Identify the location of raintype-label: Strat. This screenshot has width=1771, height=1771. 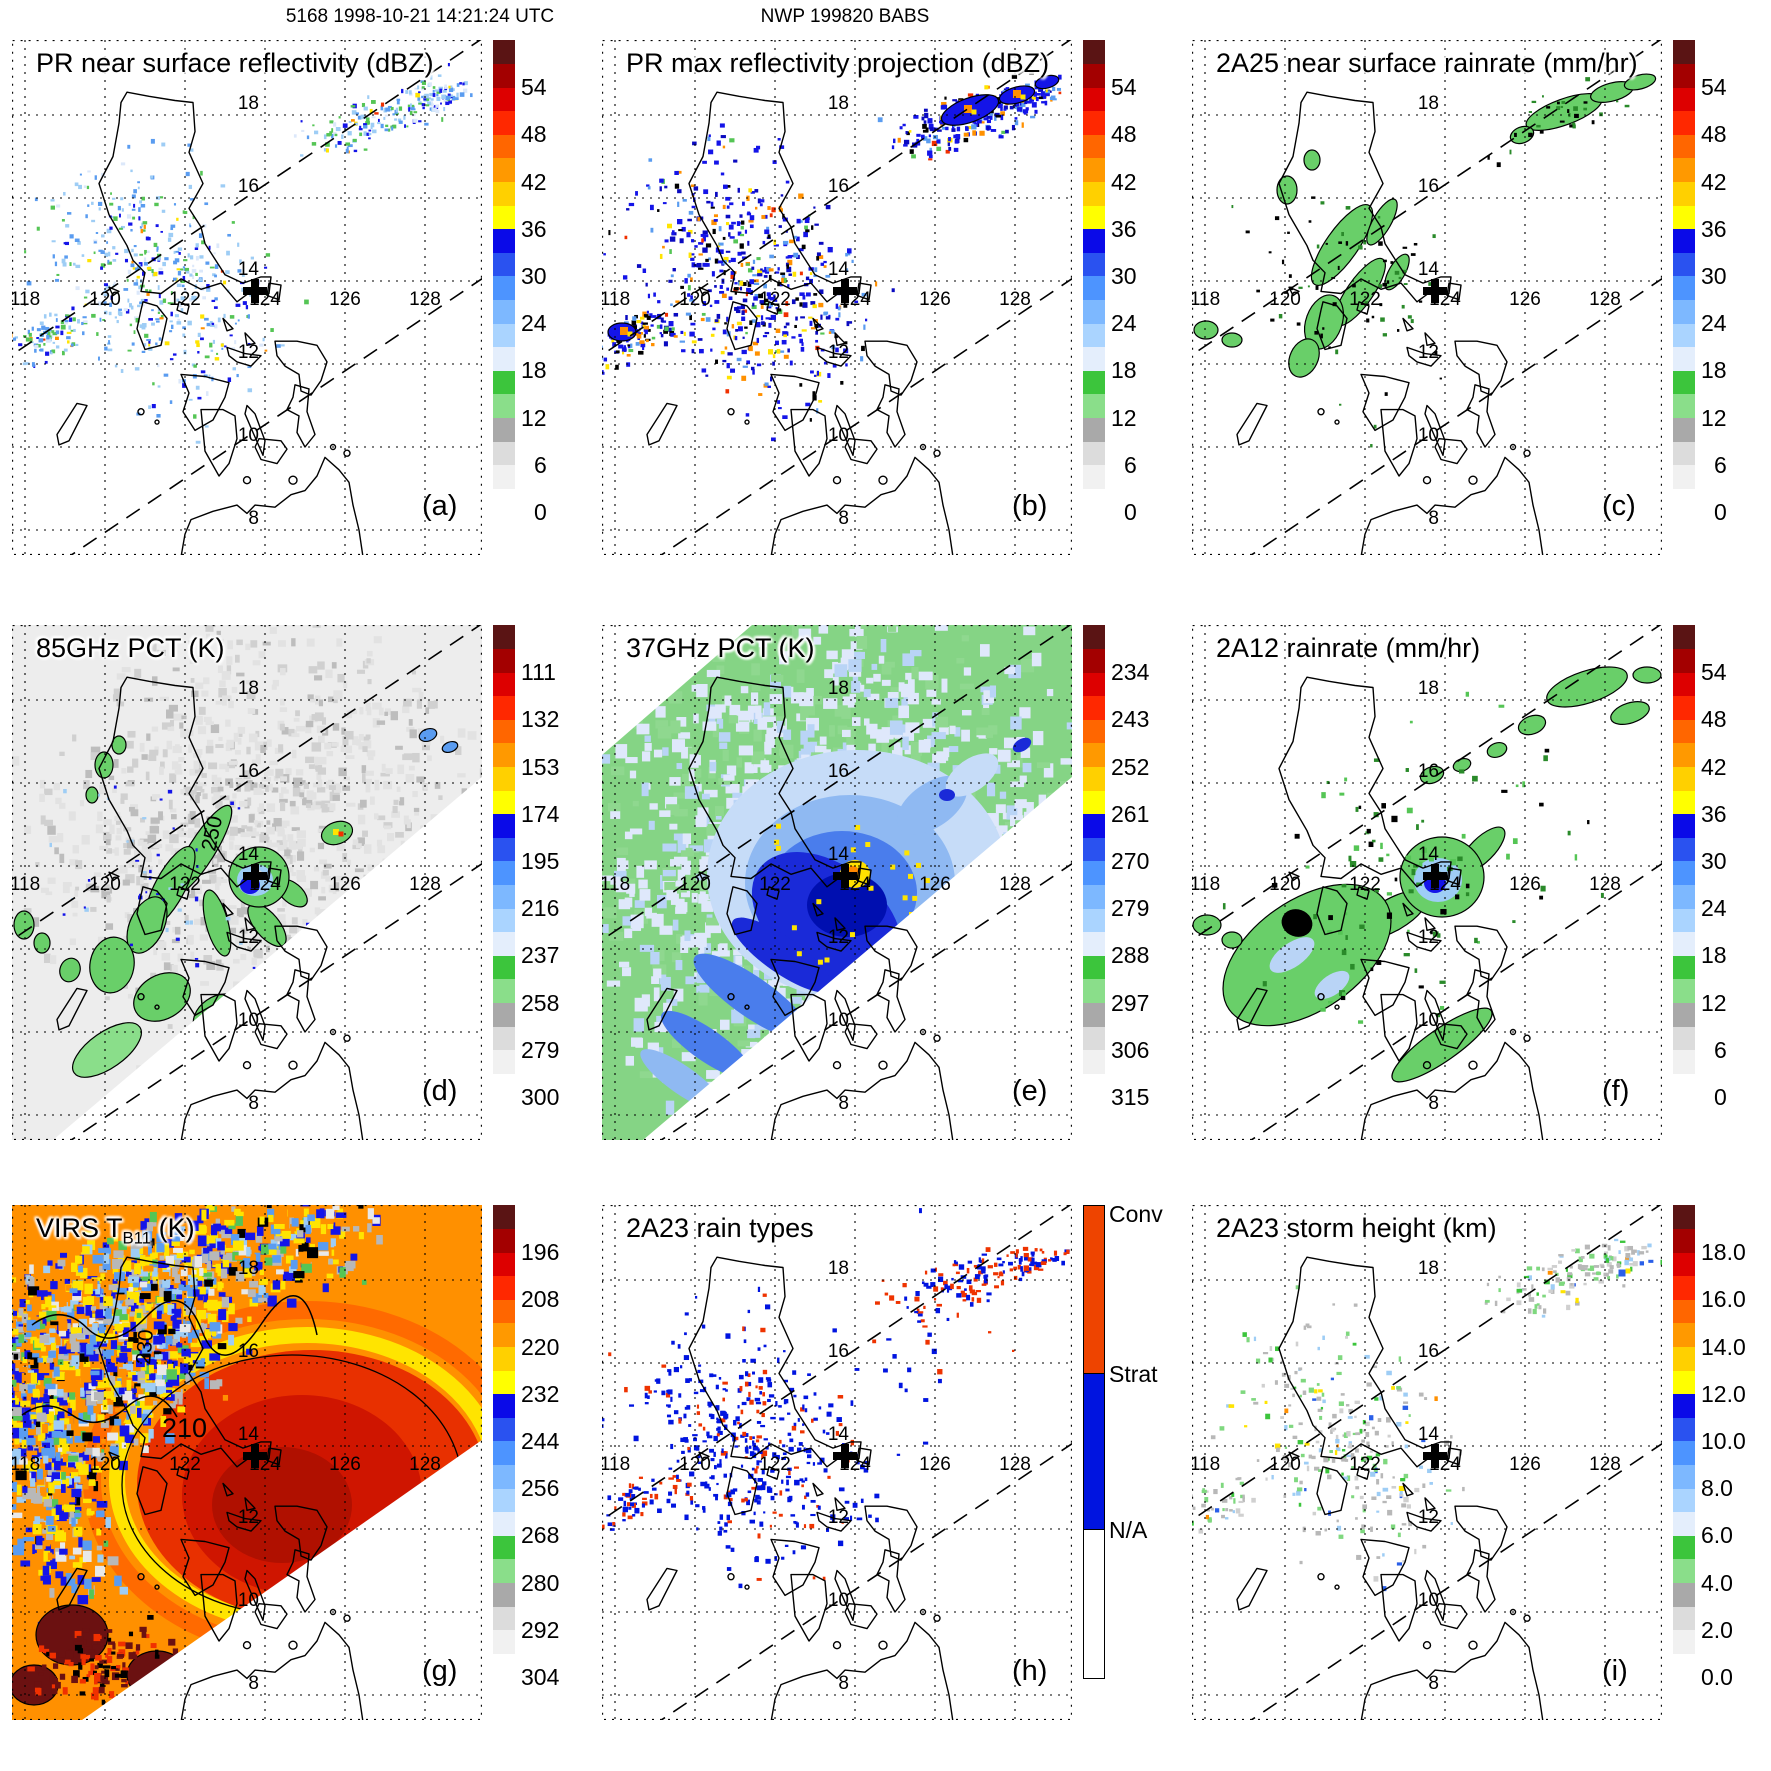
(1133, 1374).